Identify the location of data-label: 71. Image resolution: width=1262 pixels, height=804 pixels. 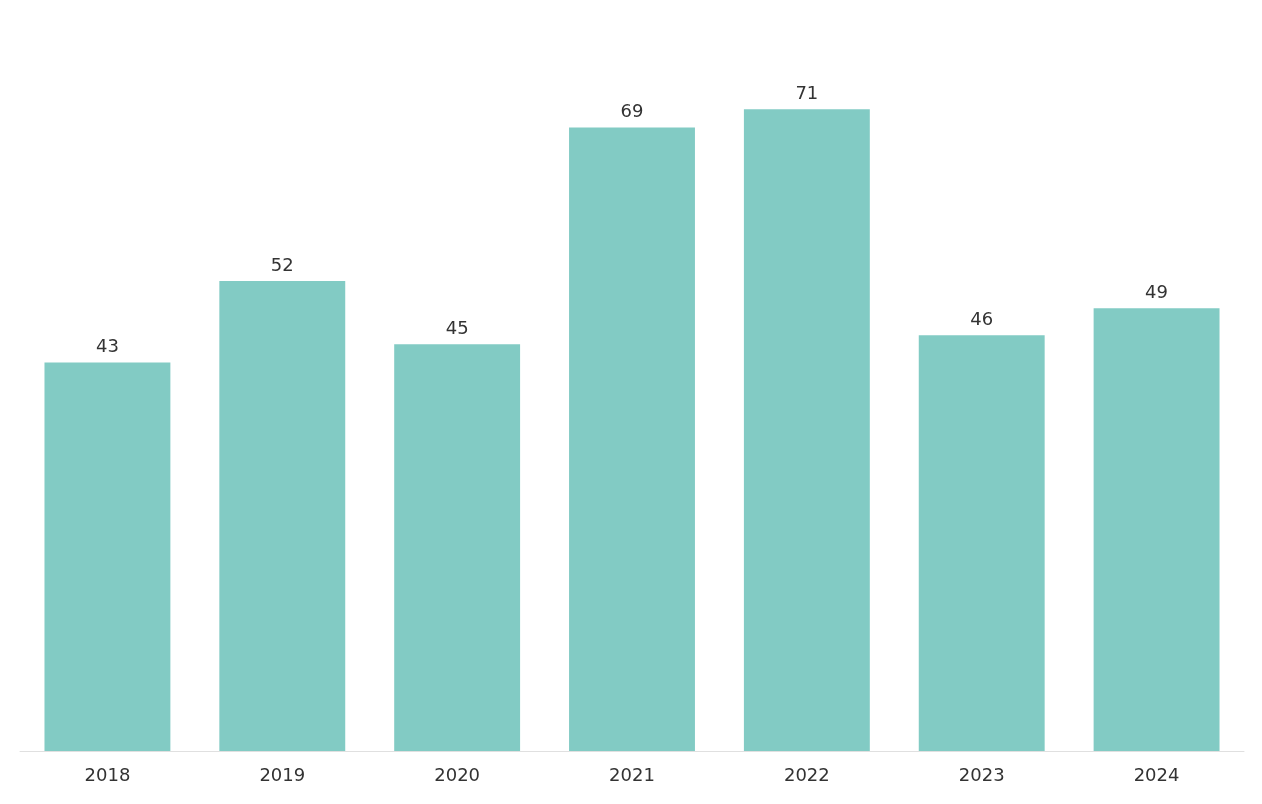
(807, 92).